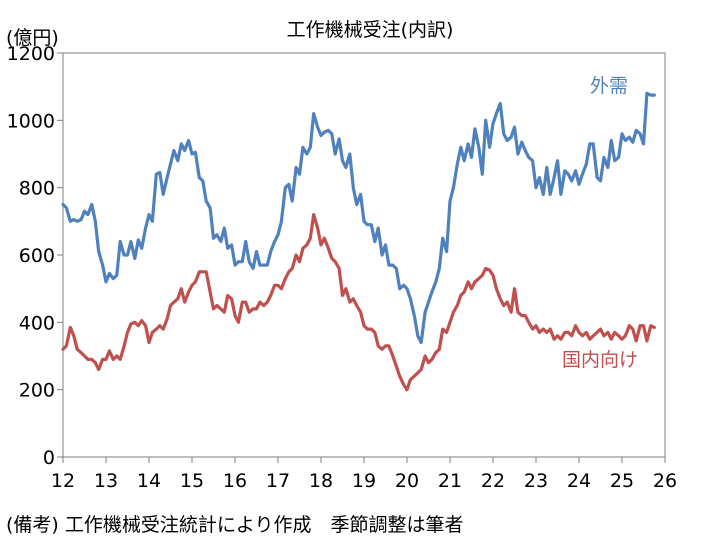  Describe the element at coordinates (106, 481) in the screenshot. I see `x-tick-label: 13` at that location.